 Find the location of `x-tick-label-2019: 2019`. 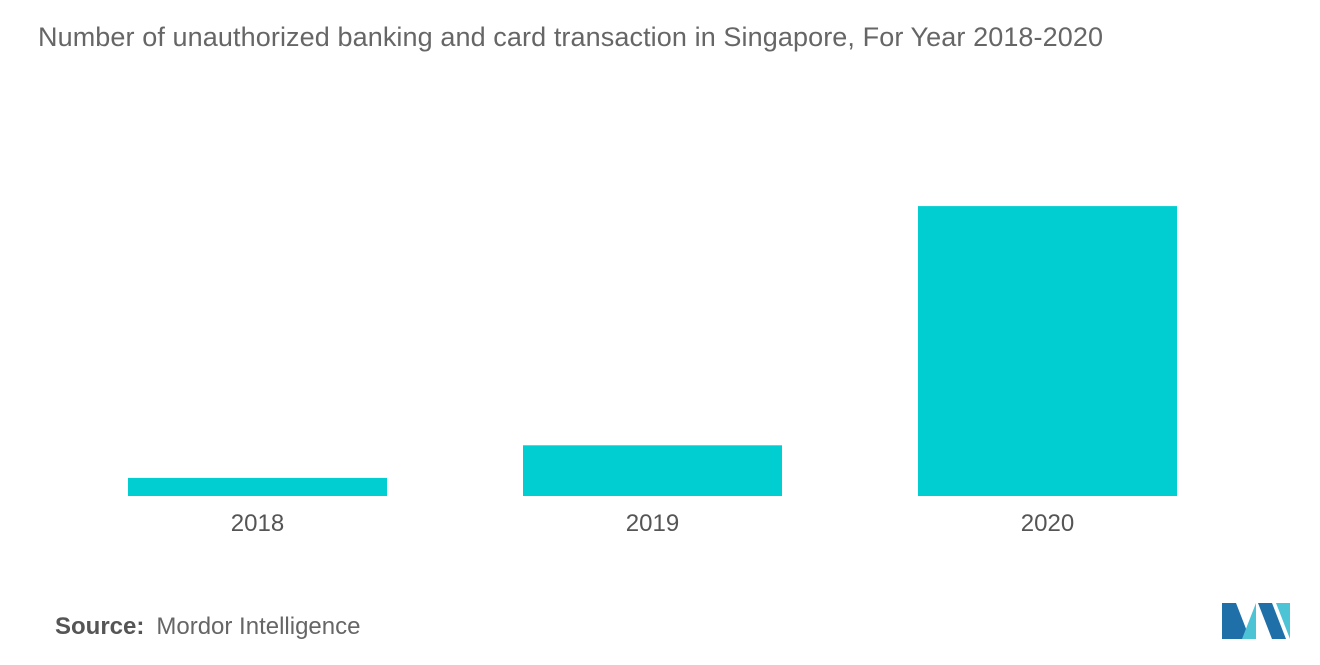

x-tick-label-2019: 2019 is located at coordinates (652, 523).